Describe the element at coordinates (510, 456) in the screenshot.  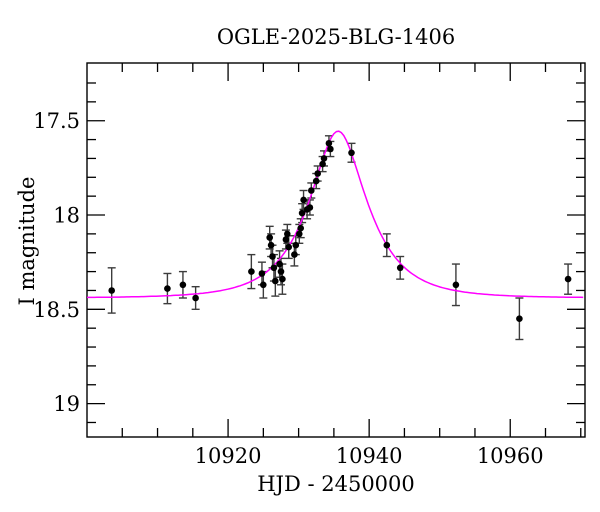
I see `x-tick-label: 10960` at that location.